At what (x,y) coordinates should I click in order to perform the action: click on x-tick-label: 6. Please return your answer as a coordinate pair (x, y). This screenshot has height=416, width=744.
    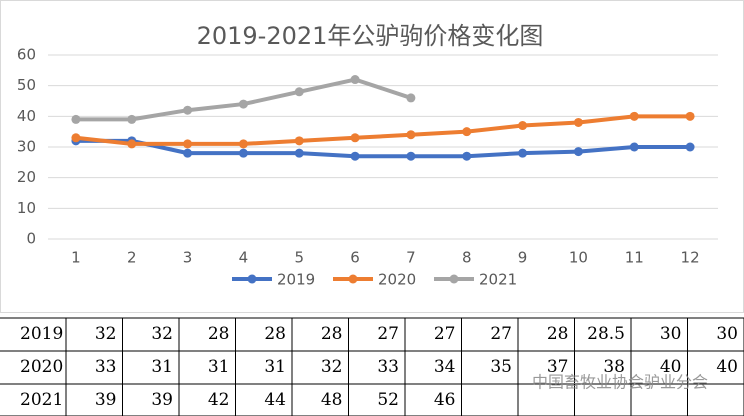
    Looking at the image, I should click on (355, 258).